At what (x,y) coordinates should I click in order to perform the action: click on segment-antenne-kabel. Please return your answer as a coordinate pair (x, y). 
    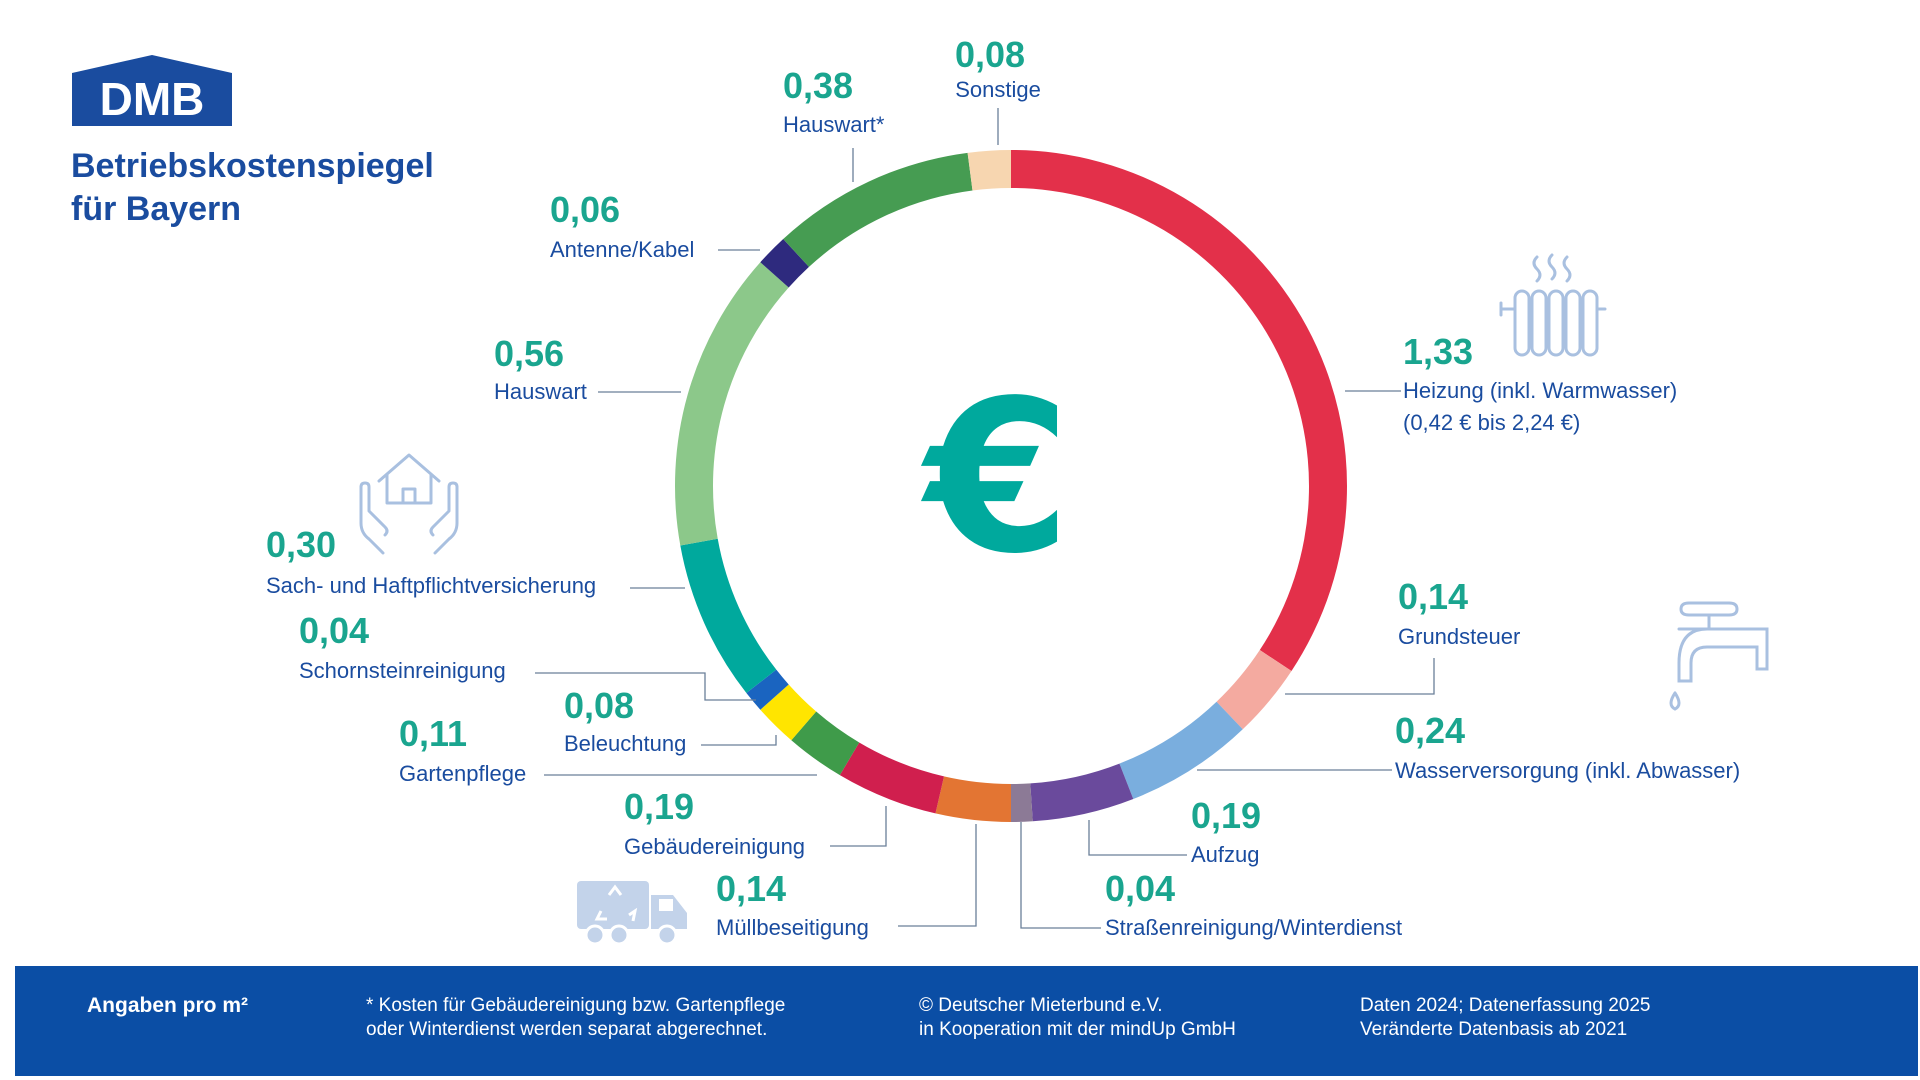
    Looking at the image, I should click on (784, 263).